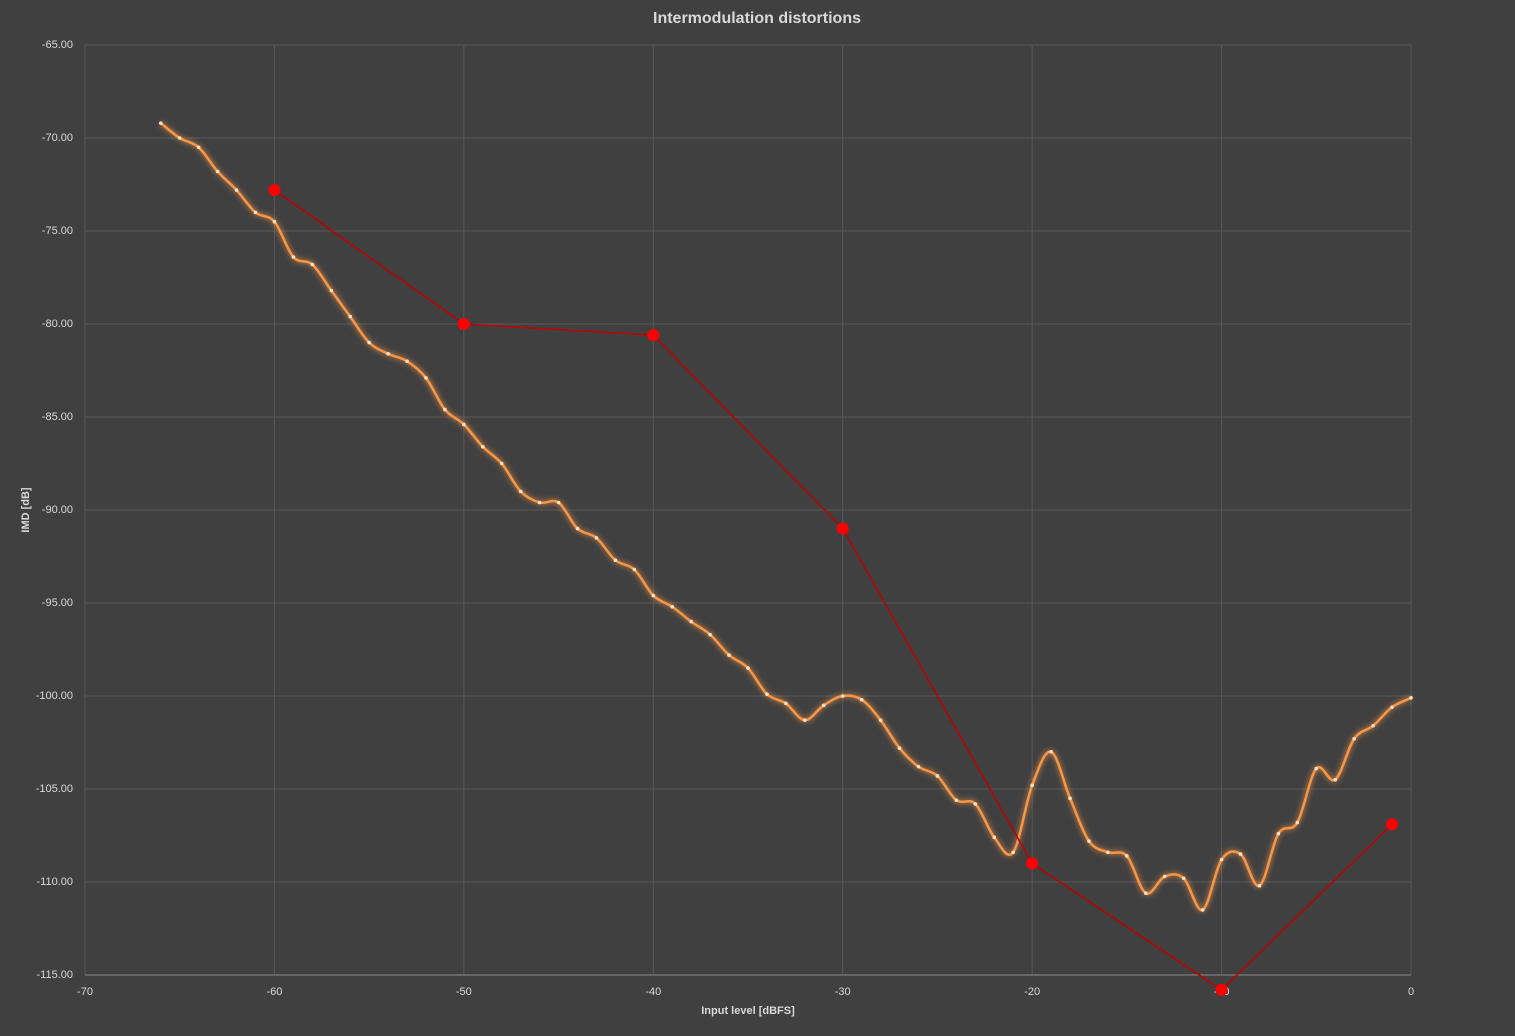 The width and height of the screenshot is (1515, 1036). I want to click on x-axis-label: Input level [dBFS], so click(748, 1011).